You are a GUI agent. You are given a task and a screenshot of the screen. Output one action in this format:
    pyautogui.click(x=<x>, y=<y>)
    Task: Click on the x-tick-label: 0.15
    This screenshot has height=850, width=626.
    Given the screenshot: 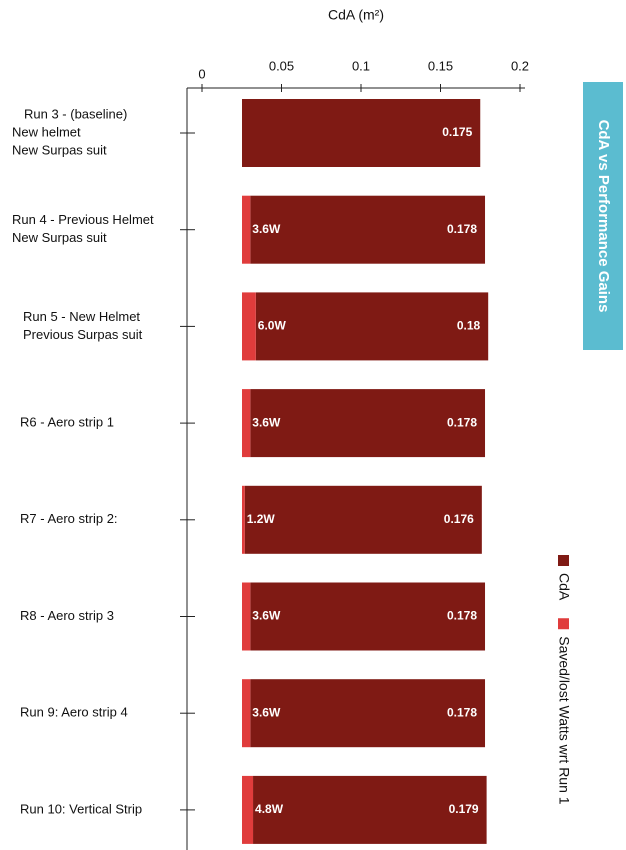 What is the action you would take?
    pyautogui.click(x=440, y=65)
    